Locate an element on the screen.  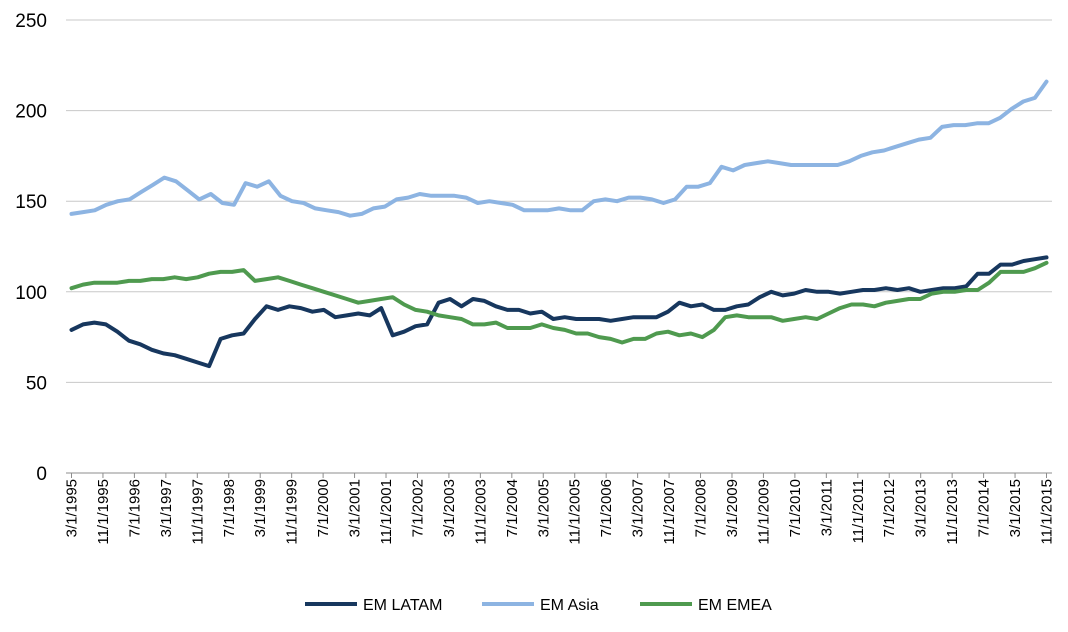
x-tick-label: 7/1/2014 is located at coordinates (984, 508).